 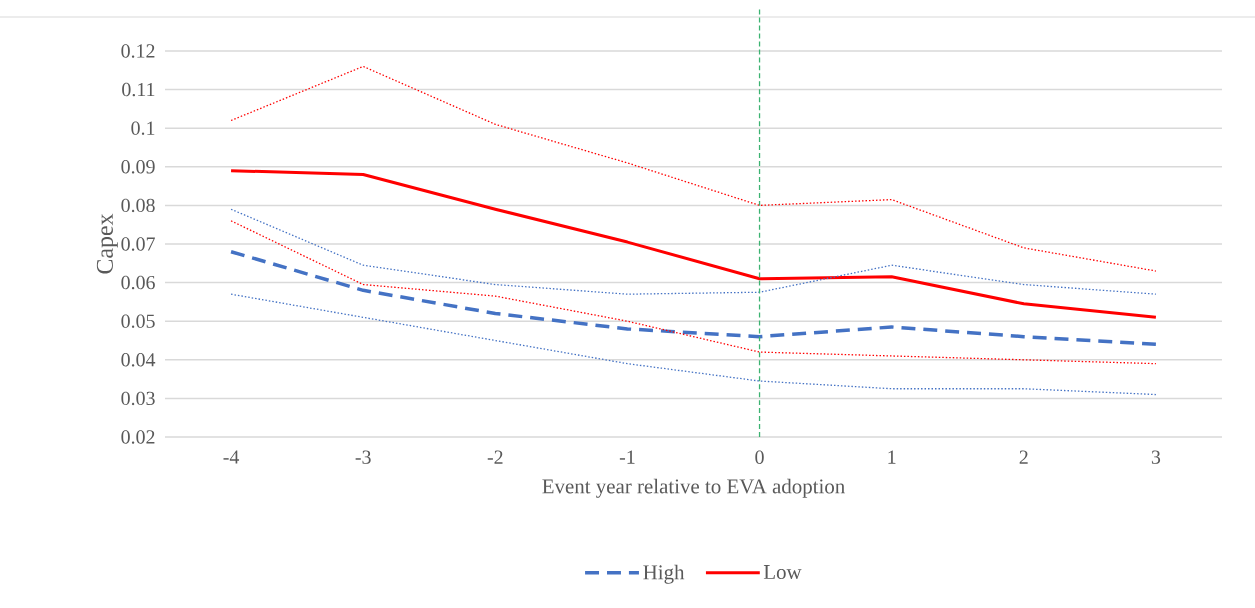 I want to click on x-axis-title: Event year relative to EVA adoption, so click(x=693, y=488).